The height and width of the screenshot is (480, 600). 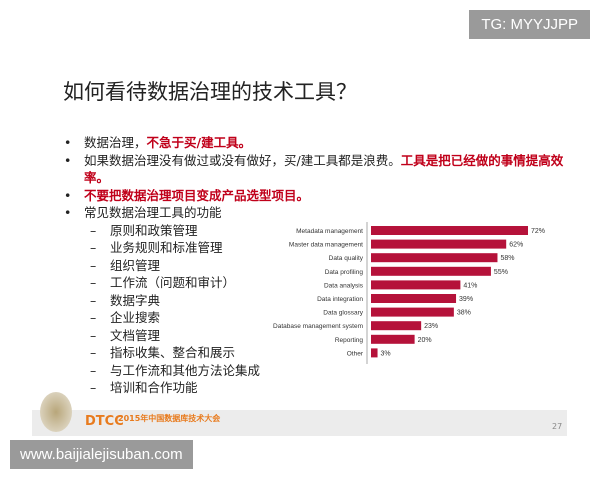 I want to click on watermark-top: TG: MYYJJPP, so click(x=529, y=24).